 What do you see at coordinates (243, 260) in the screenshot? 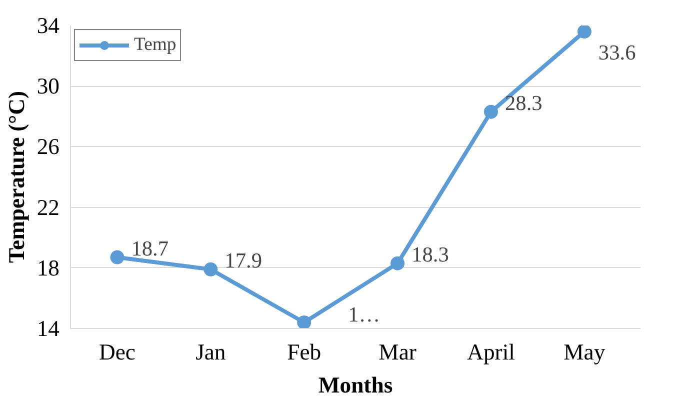
I see `data-label: 17.9` at bounding box center [243, 260].